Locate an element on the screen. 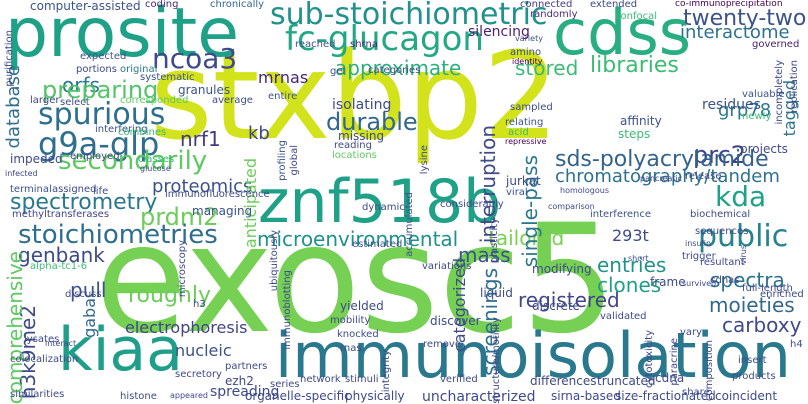  word-nucleic: nucleic is located at coordinates (203, 350).